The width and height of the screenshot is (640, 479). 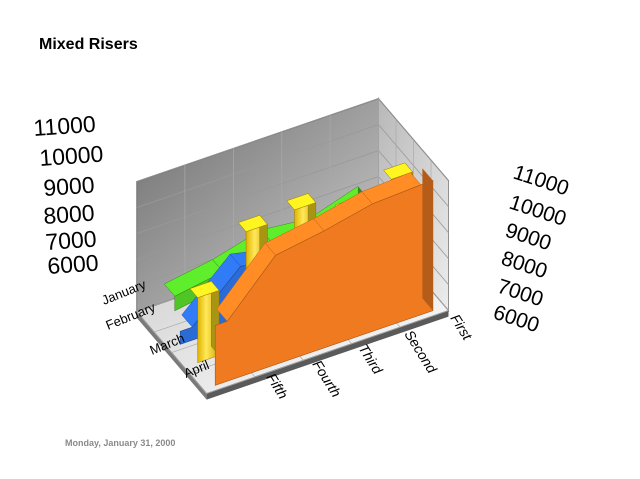 I want to click on y-tick-left: 8000, so click(x=69, y=214).